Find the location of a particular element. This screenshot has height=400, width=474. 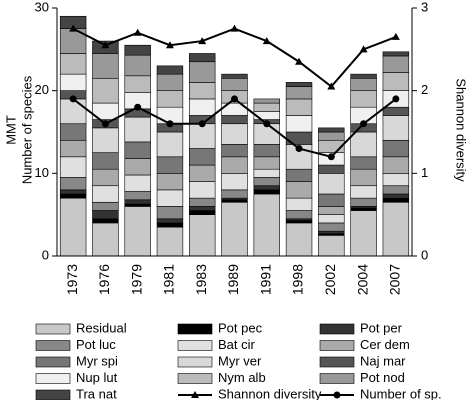

legend-label: Pot luc is located at coordinates (96, 344).